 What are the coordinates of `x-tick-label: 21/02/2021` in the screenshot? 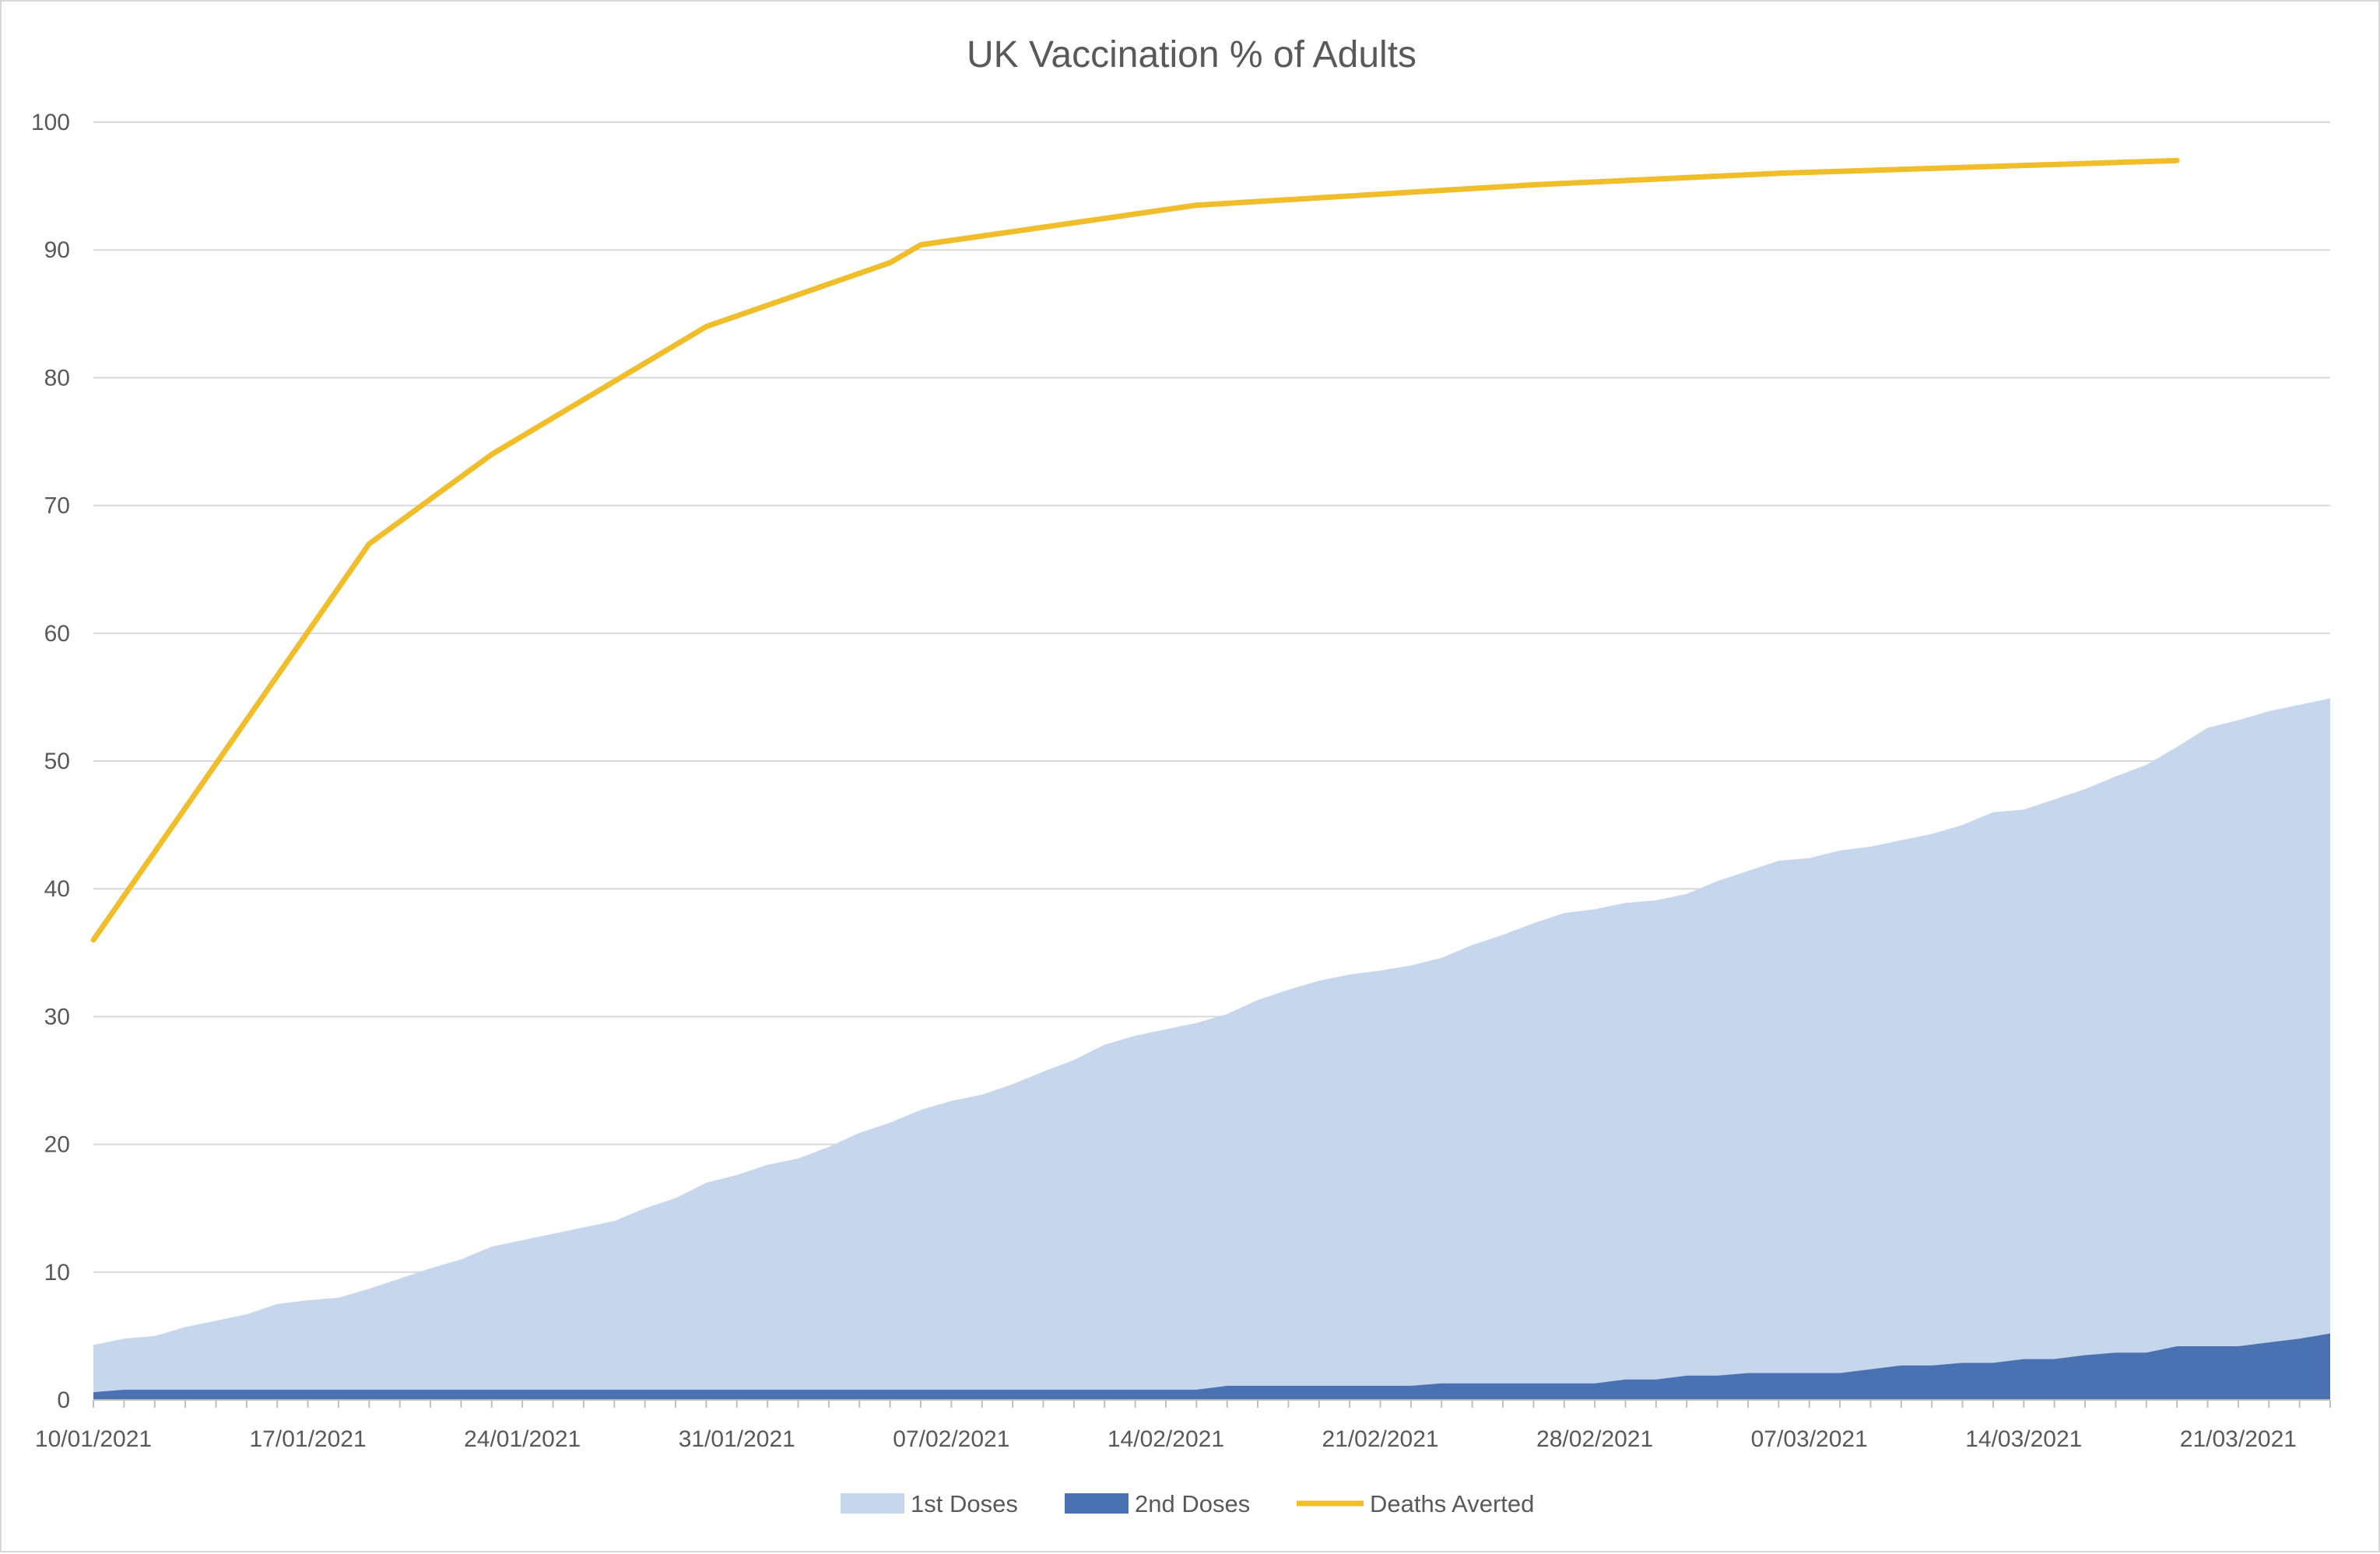 It's located at (1380, 1439).